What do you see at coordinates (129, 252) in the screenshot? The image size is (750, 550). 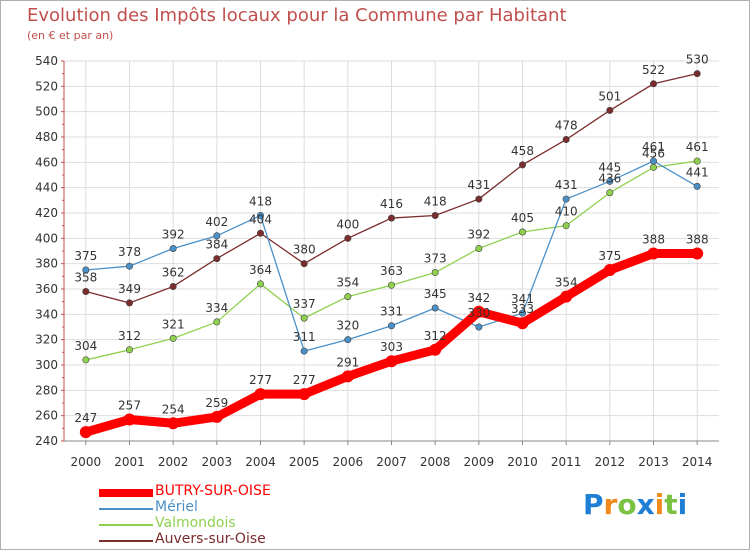 I see `data-label-m-riel: 378` at bounding box center [129, 252].